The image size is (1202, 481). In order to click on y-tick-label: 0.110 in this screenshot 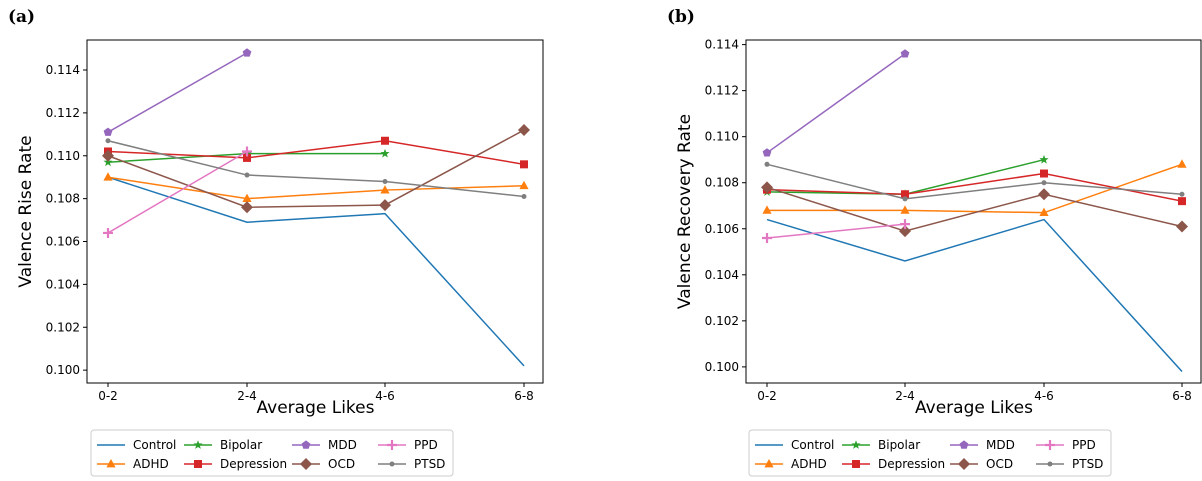, I will do `click(63, 156)`.